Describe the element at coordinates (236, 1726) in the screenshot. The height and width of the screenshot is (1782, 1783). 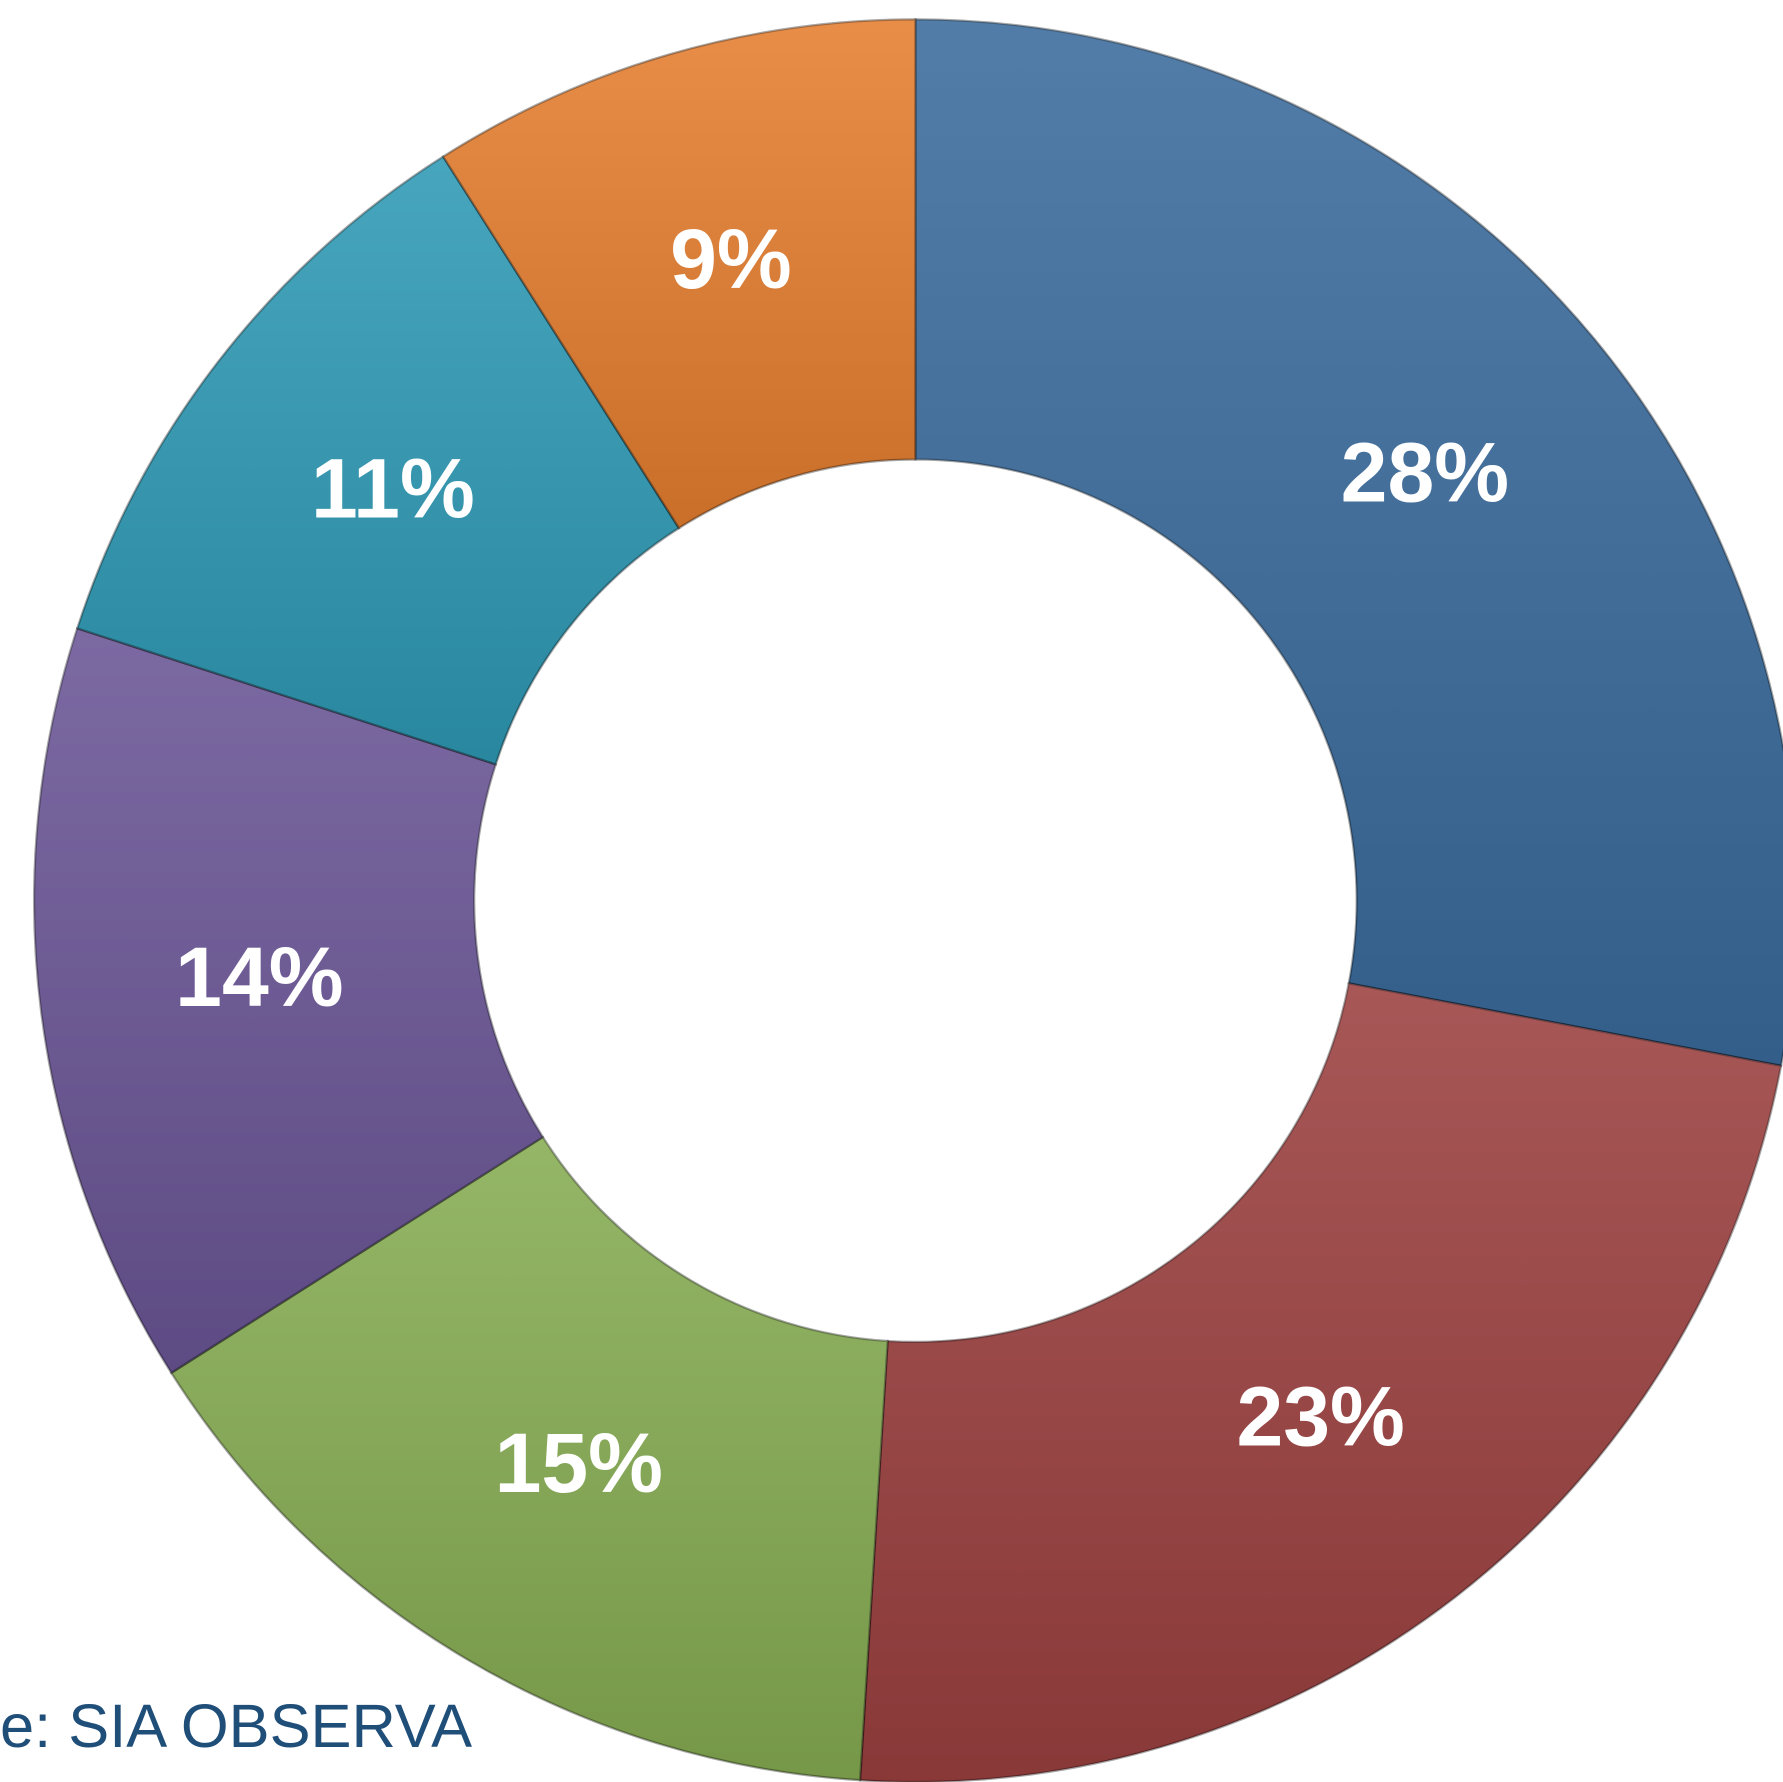
I see `source-note: e: SIA OBSERVA` at that location.